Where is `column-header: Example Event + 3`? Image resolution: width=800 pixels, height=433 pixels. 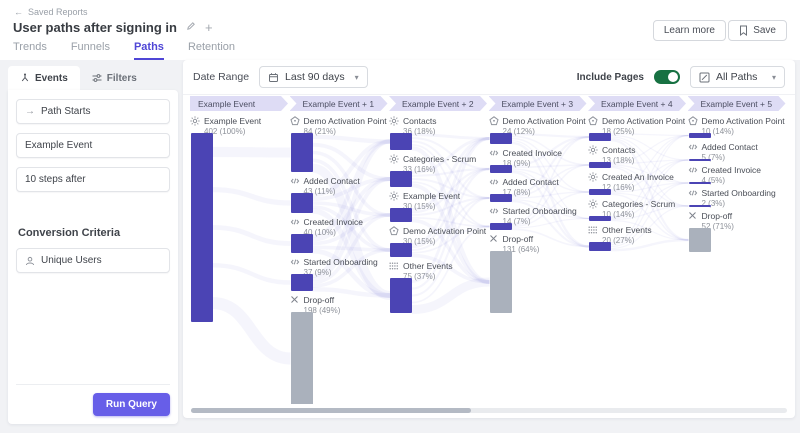
column-header: Example Event + 3 is located at coordinates (538, 103).